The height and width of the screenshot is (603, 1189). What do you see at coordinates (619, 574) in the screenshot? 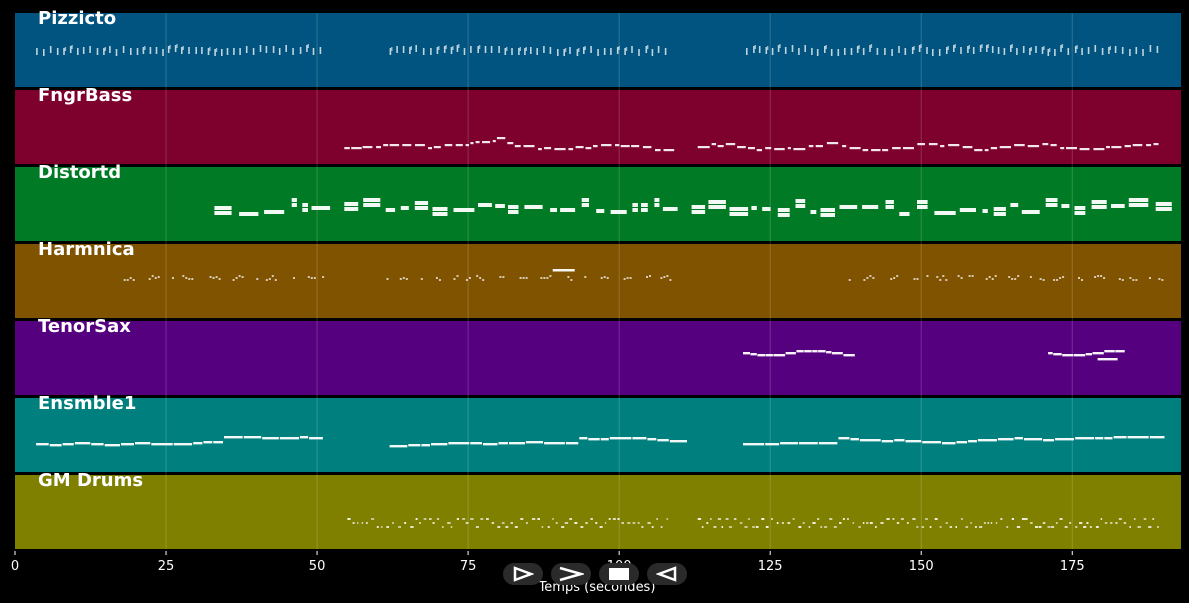
I see `stop-button` at bounding box center [619, 574].